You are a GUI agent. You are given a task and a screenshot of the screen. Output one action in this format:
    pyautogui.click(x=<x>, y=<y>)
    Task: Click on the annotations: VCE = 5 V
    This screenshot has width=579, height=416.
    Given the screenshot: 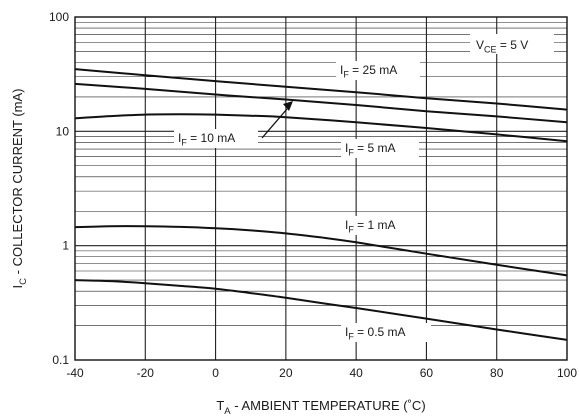 What is the action you would take?
    pyautogui.click(x=407, y=86)
    